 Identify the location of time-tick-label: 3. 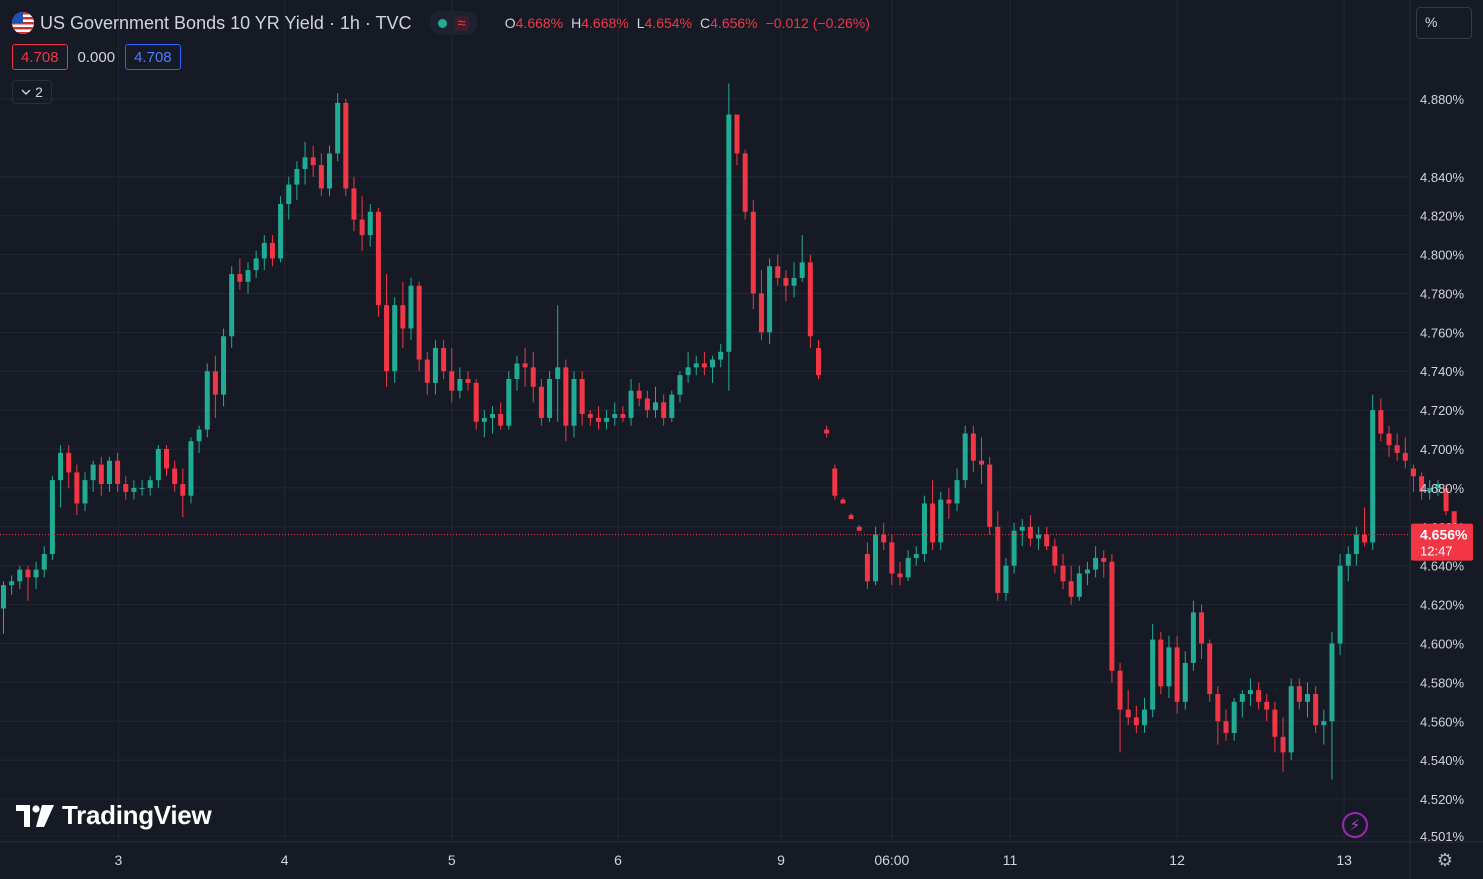
(119, 860).